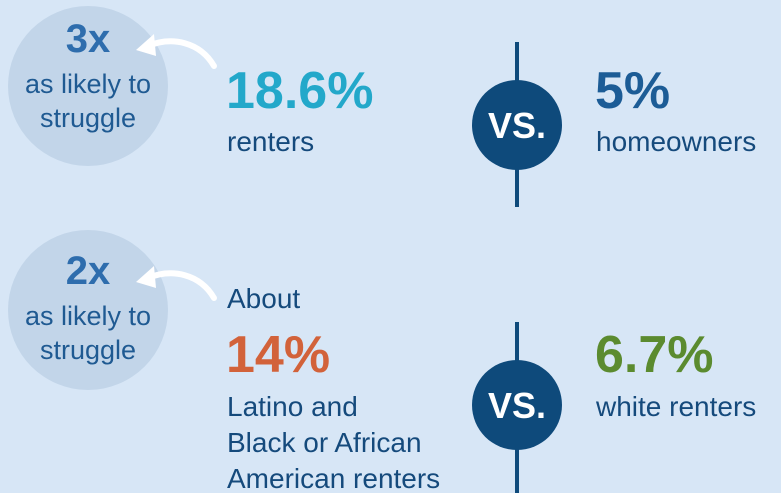  I want to click on left-label: Latino and, so click(292, 406).